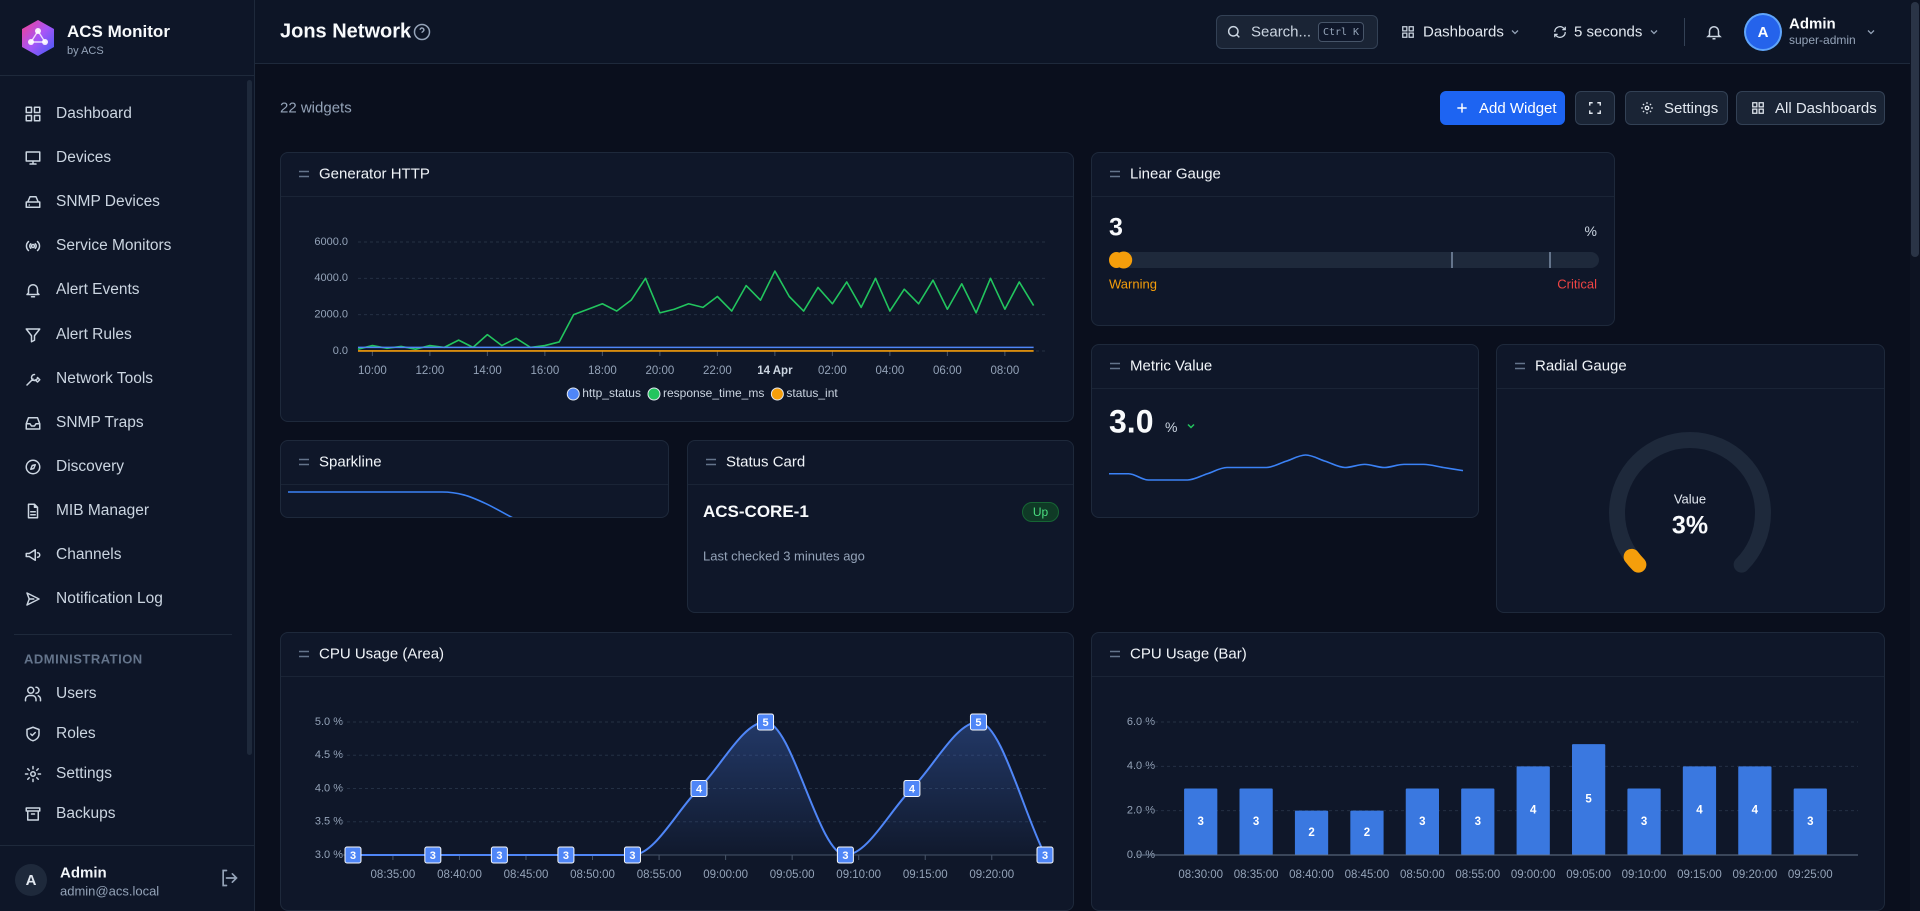 The image size is (1920, 911). I want to click on nav-item: Network Tools, so click(127, 379).